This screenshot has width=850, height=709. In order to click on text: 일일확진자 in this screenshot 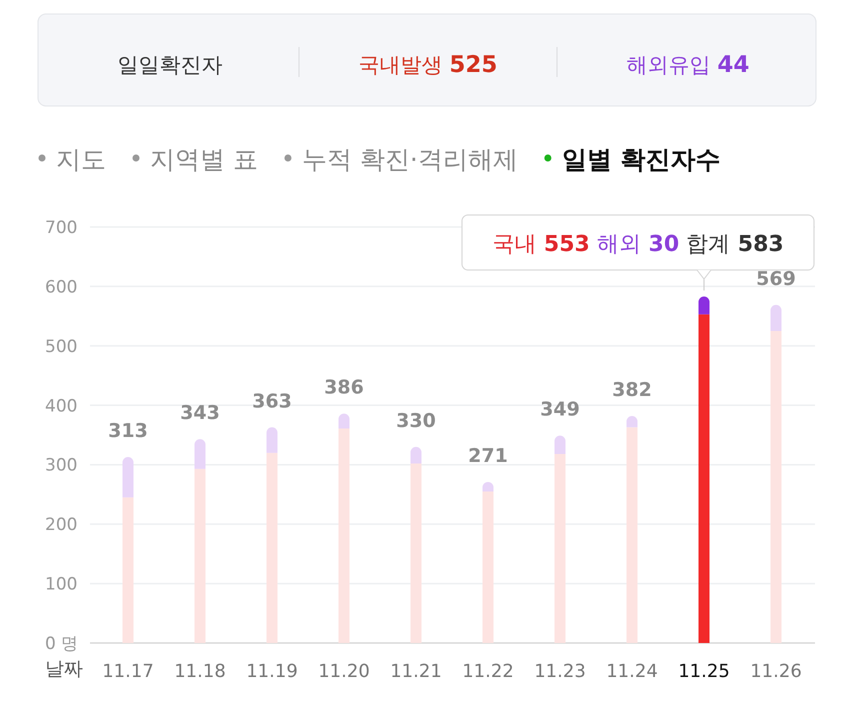, I will do `click(170, 65)`.